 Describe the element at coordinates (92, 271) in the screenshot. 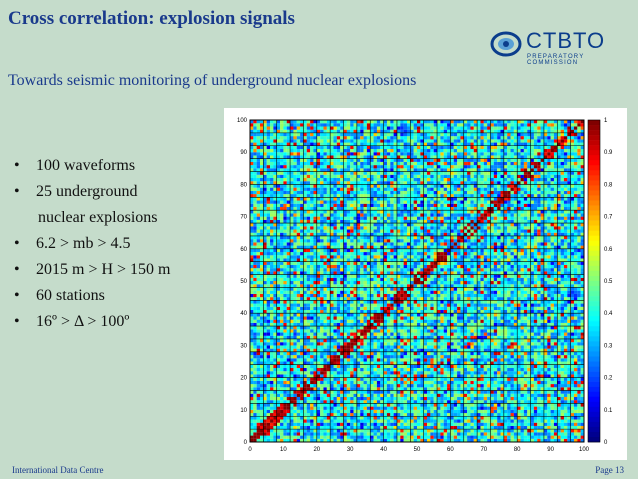

I see `bullet-item: • 2015 m > H > 150 m` at that location.